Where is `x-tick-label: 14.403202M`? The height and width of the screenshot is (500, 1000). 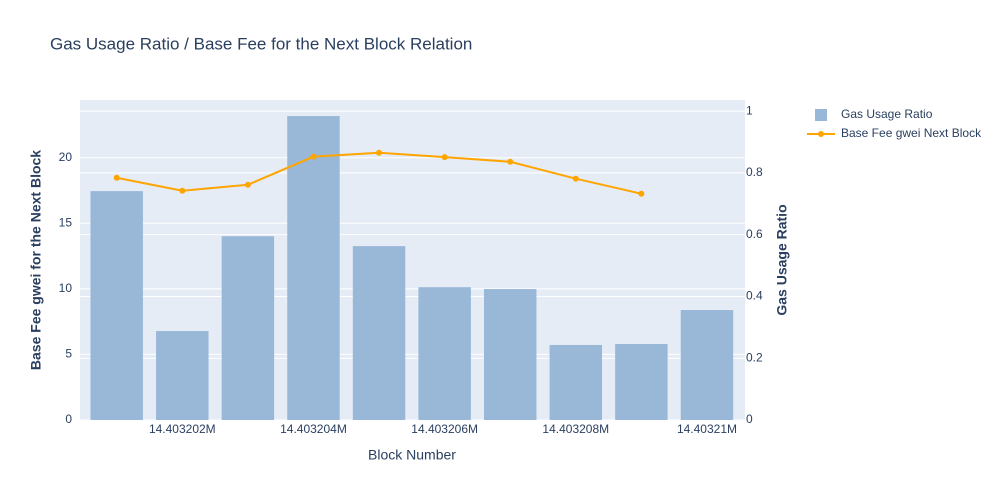
x-tick-label: 14.403202M is located at coordinates (182, 429).